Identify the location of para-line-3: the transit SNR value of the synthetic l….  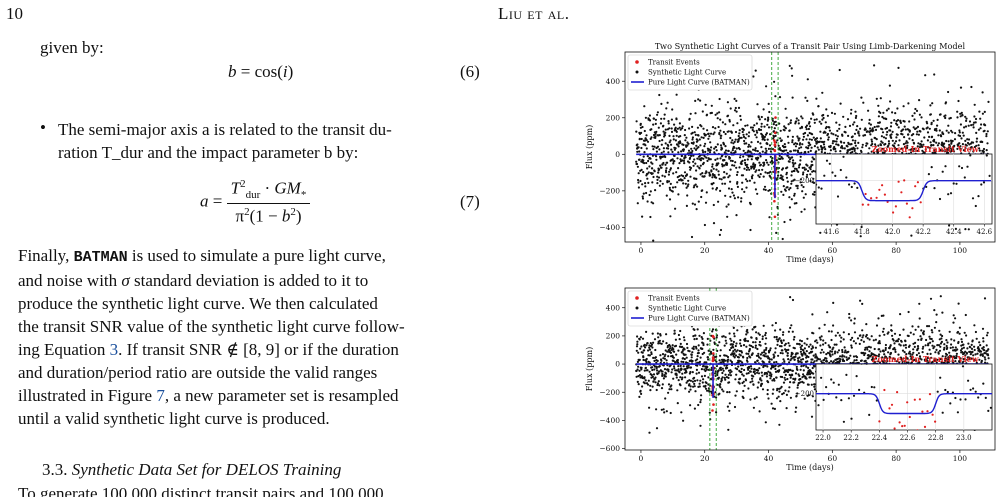
(211, 326).